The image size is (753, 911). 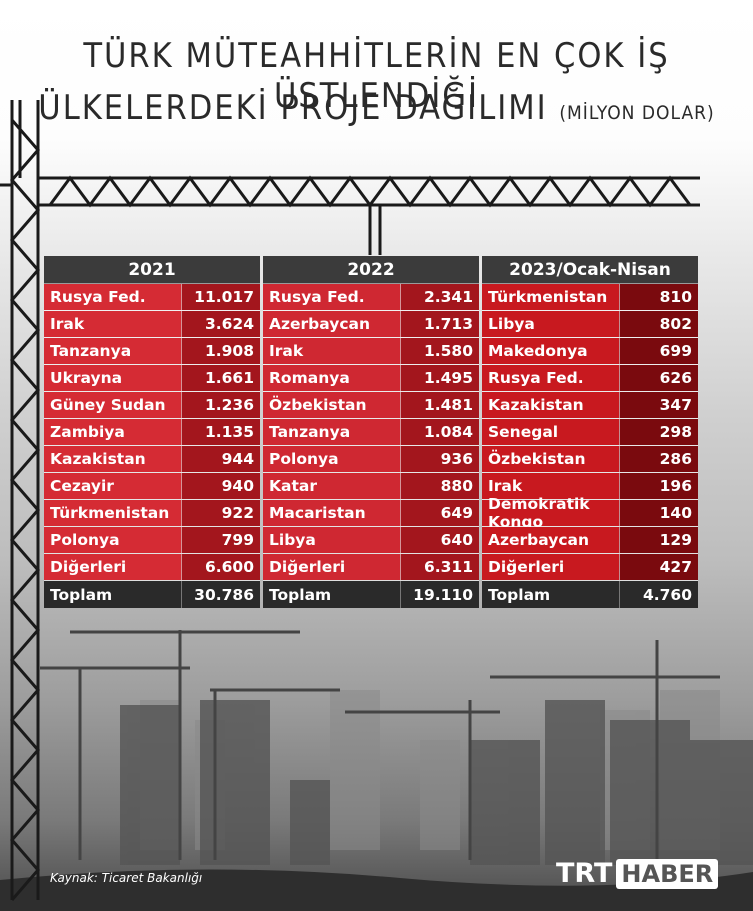 What do you see at coordinates (371, 270) in the screenshot?
I see `column-header: 2022` at bounding box center [371, 270].